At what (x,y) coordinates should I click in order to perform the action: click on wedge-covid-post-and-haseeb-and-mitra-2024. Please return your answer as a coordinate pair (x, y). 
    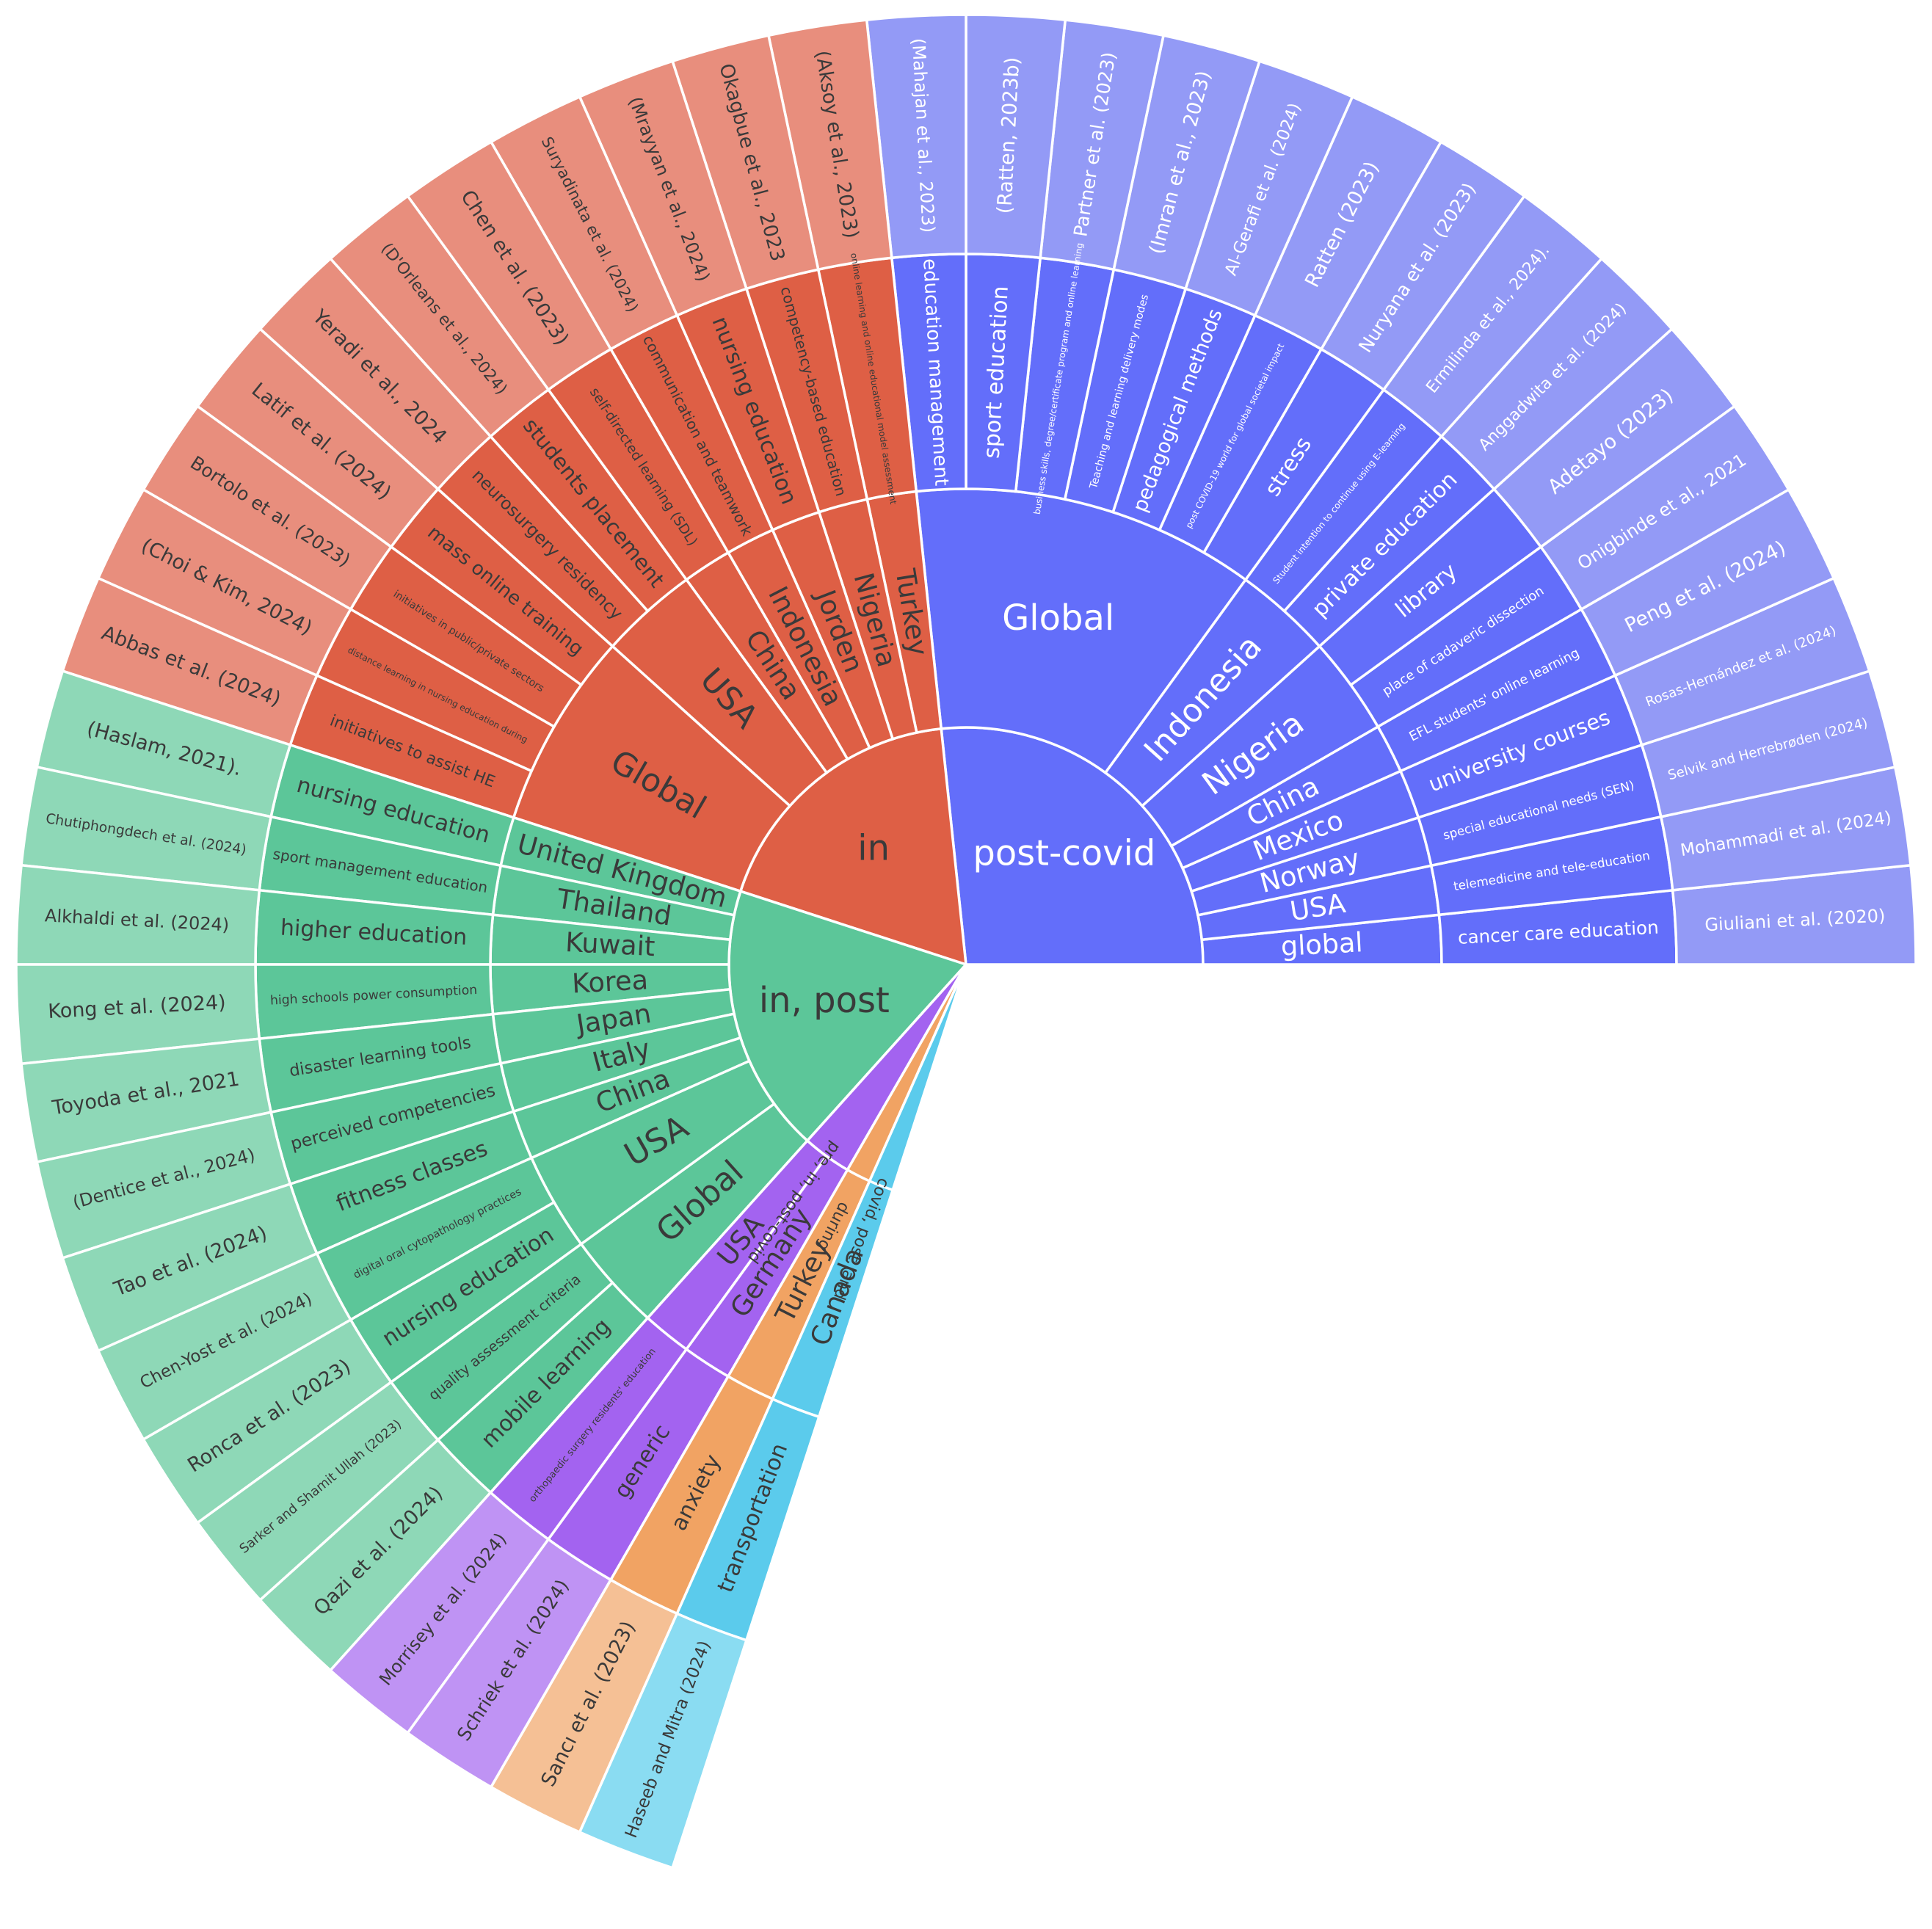
    Looking at the image, I should click on (663, 1740).